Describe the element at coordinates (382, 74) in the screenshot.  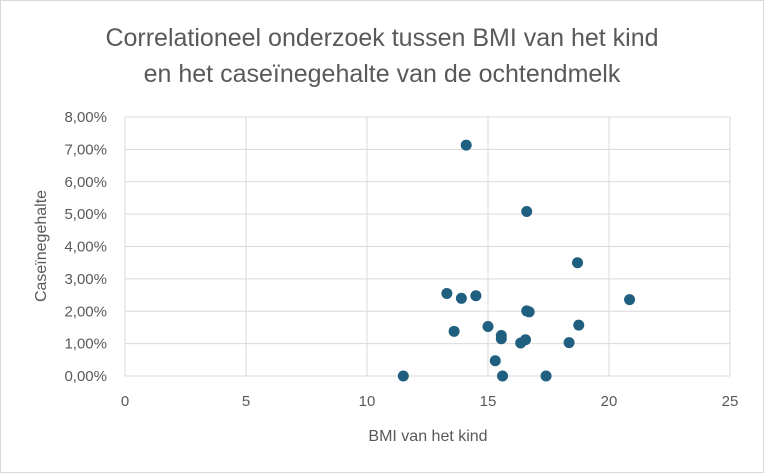
I see `chart-title-line-2: en het caseïnegehalte van de ochtendmelk` at that location.